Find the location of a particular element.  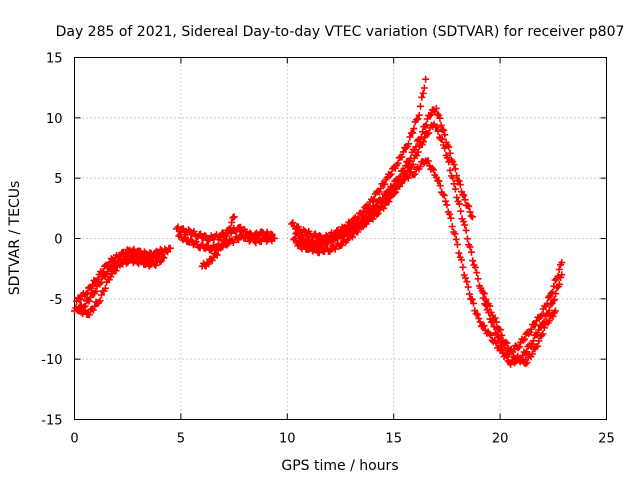

x-tick-label: 0 is located at coordinates (74, 439).